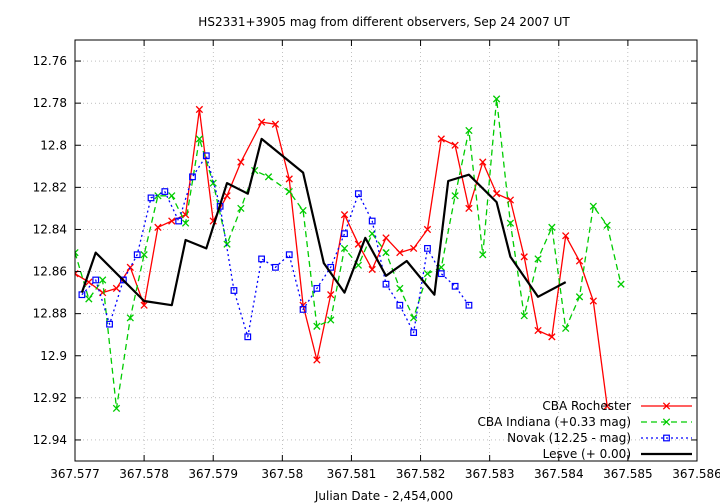 This screenshot has height=504, width=720. Describe the element at coordinates (53, 356) in the screenshot. I see `y-tick-label: 12.9` at that location.